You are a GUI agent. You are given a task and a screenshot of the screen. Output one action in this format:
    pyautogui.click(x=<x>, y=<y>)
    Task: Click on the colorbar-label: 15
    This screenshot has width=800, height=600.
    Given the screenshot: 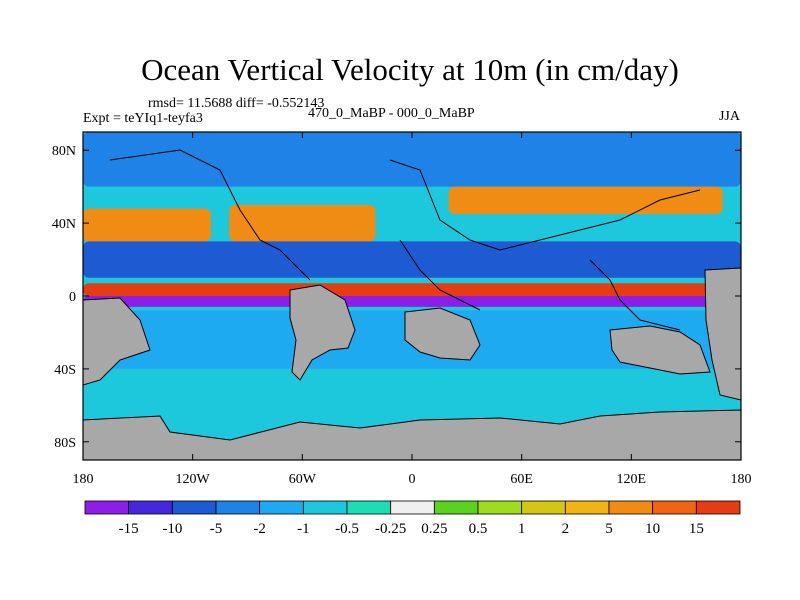 What is the action you would take?
    pyautogui.click(x=696, y=529)
    